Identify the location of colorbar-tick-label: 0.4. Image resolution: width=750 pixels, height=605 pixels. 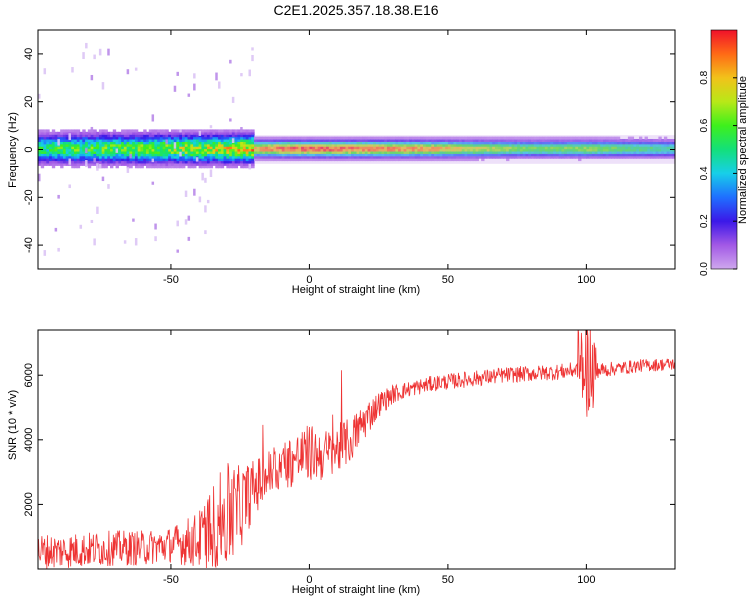
(704, 173).